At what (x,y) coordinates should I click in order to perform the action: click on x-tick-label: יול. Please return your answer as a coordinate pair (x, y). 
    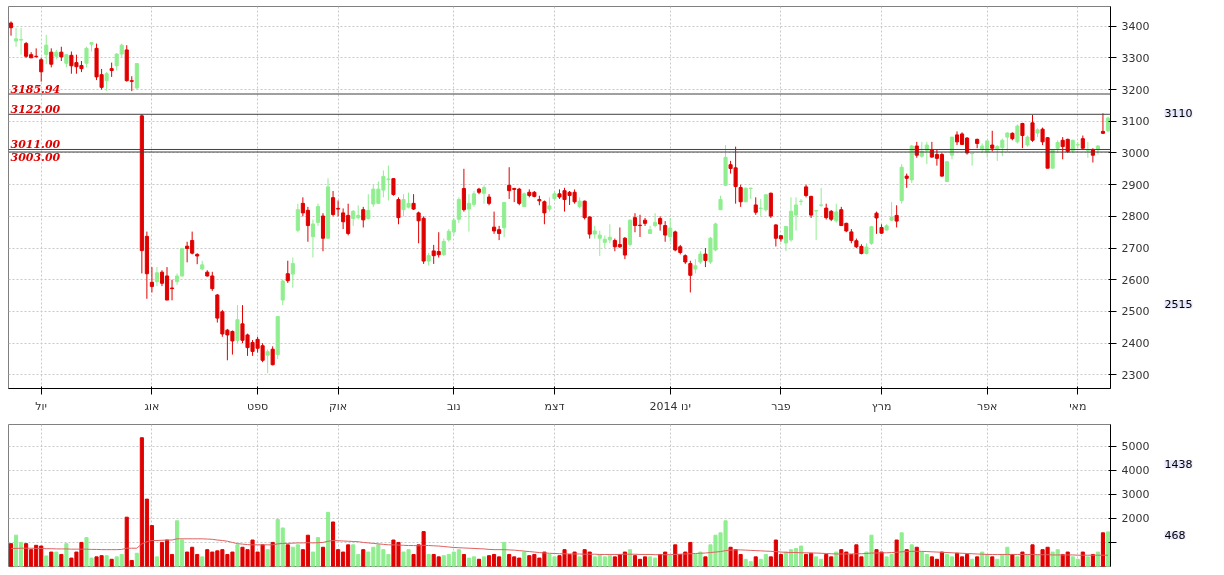
    Looking at the image, I should click on (41, 406).